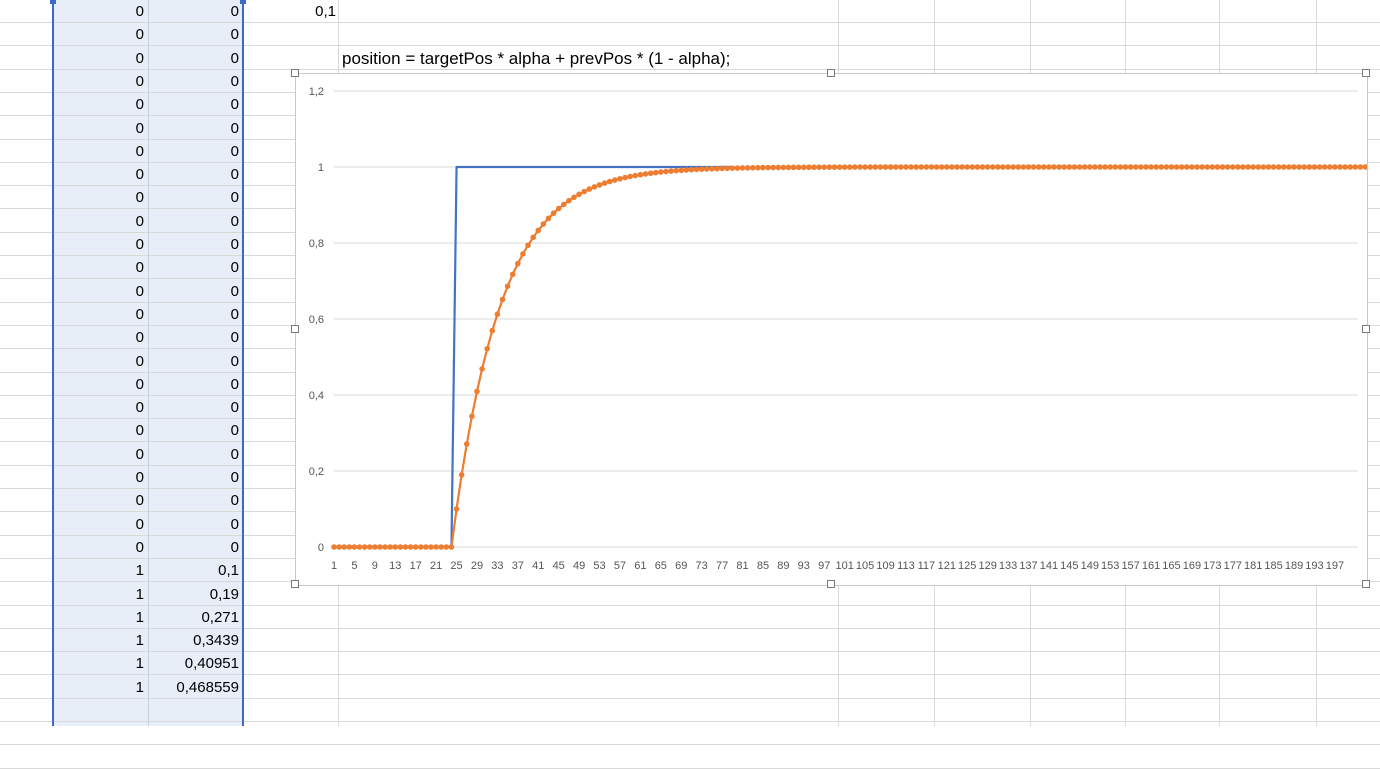 The image size is (1380, 769). What do you see at coordinates (211, 663) in the screenshot?
I see `smoothed-value-cell: 0,40951` at bounding box center [211, 663].